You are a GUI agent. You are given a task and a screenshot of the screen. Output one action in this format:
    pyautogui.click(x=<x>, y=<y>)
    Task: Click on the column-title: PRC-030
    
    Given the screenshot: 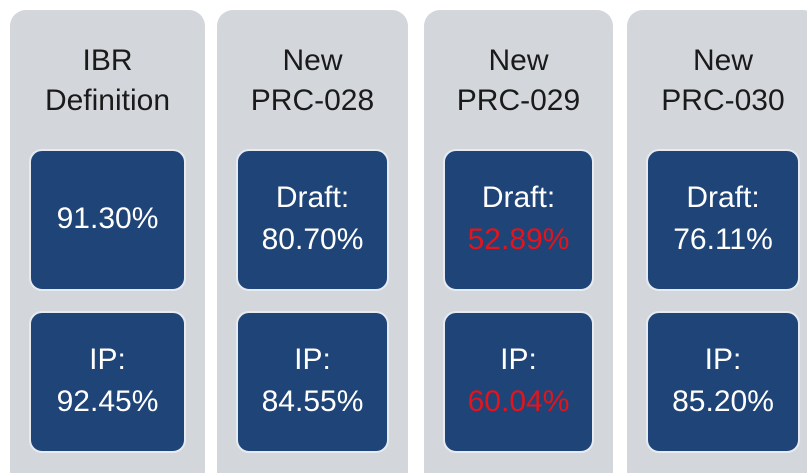 What is the action you would take?
    pyautogui.click(x=722, y=100)
    